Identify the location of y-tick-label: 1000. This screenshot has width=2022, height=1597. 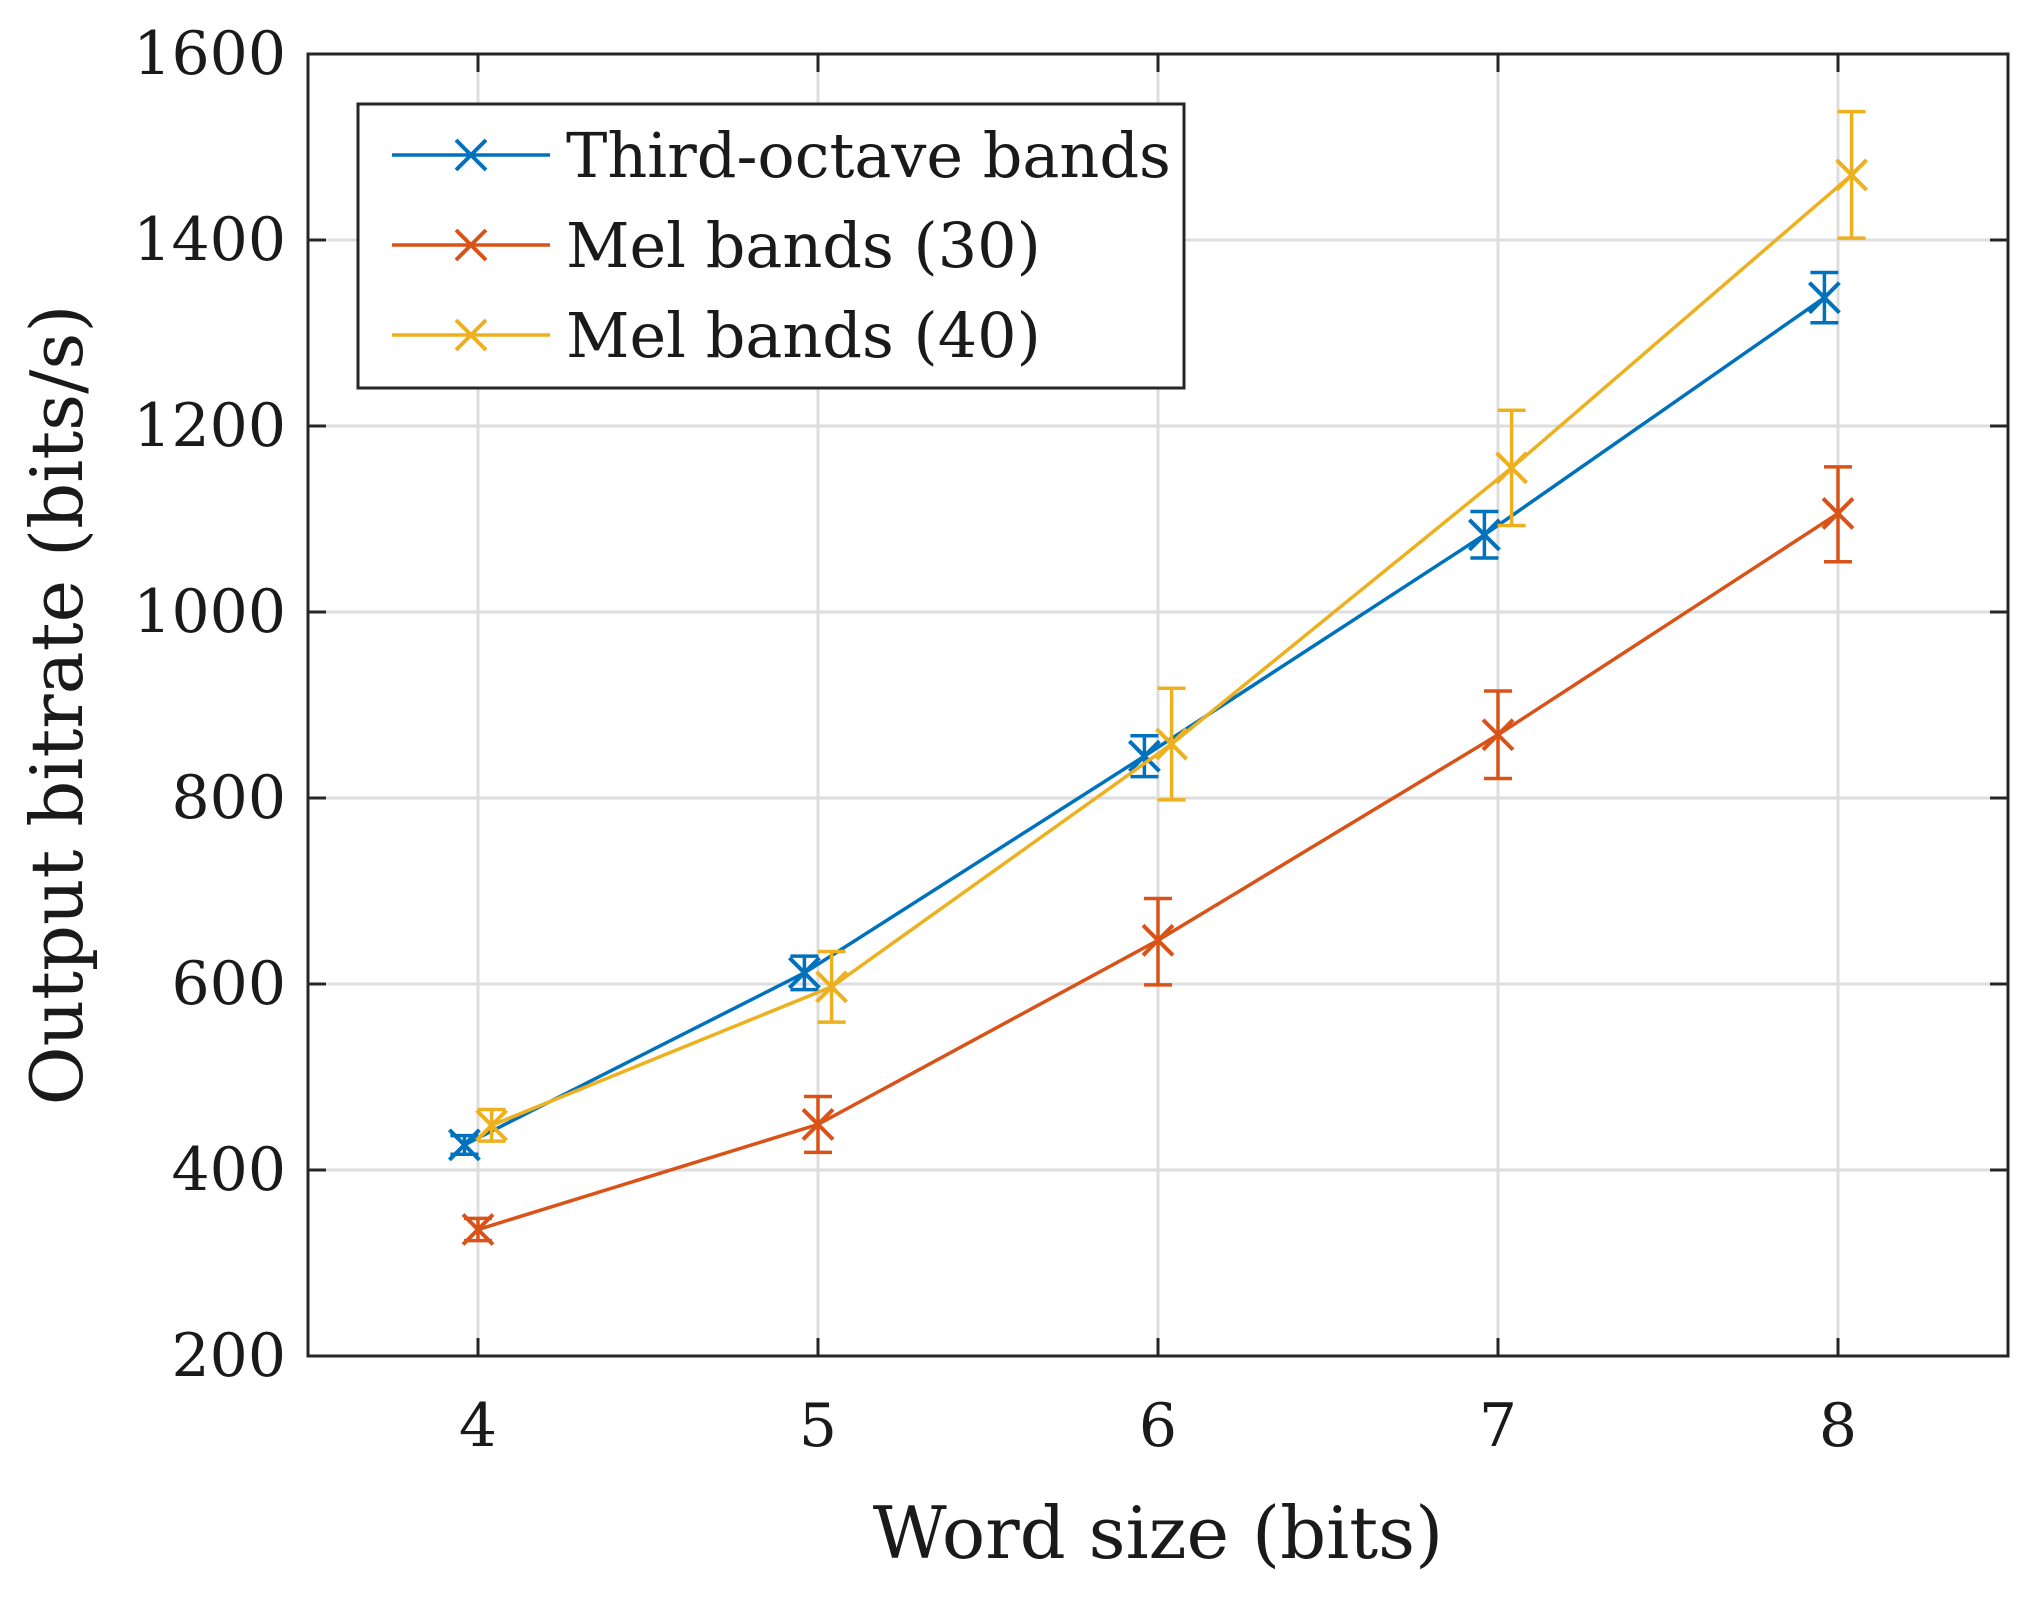
(209, 612).